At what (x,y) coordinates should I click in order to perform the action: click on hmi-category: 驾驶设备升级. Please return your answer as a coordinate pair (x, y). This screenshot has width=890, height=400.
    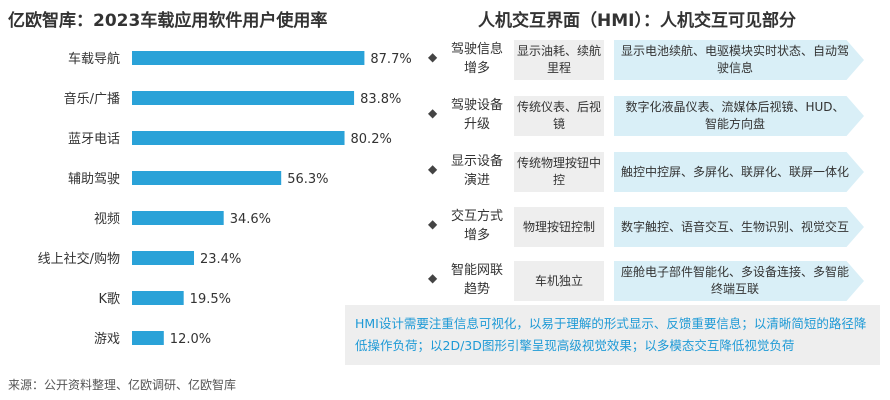
    Looking at the image, I should click on (476, 115).